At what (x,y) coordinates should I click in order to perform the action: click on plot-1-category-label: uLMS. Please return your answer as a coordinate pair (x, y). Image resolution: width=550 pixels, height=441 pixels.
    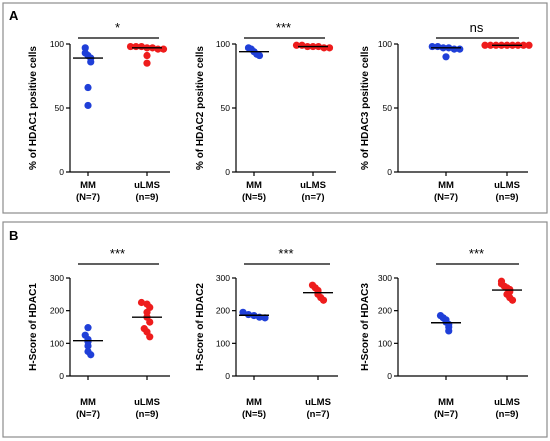
    Looking at the image, I should click on (147, 185).